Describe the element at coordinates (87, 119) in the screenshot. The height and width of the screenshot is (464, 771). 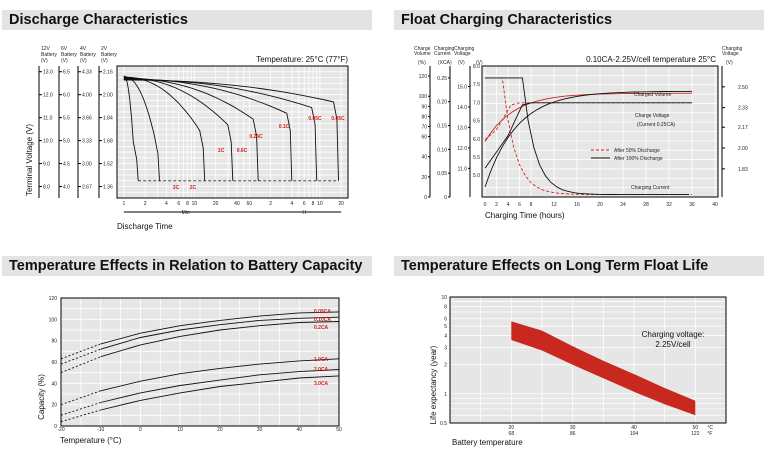
I see `discharge-scale-label: 3.66` at that location.